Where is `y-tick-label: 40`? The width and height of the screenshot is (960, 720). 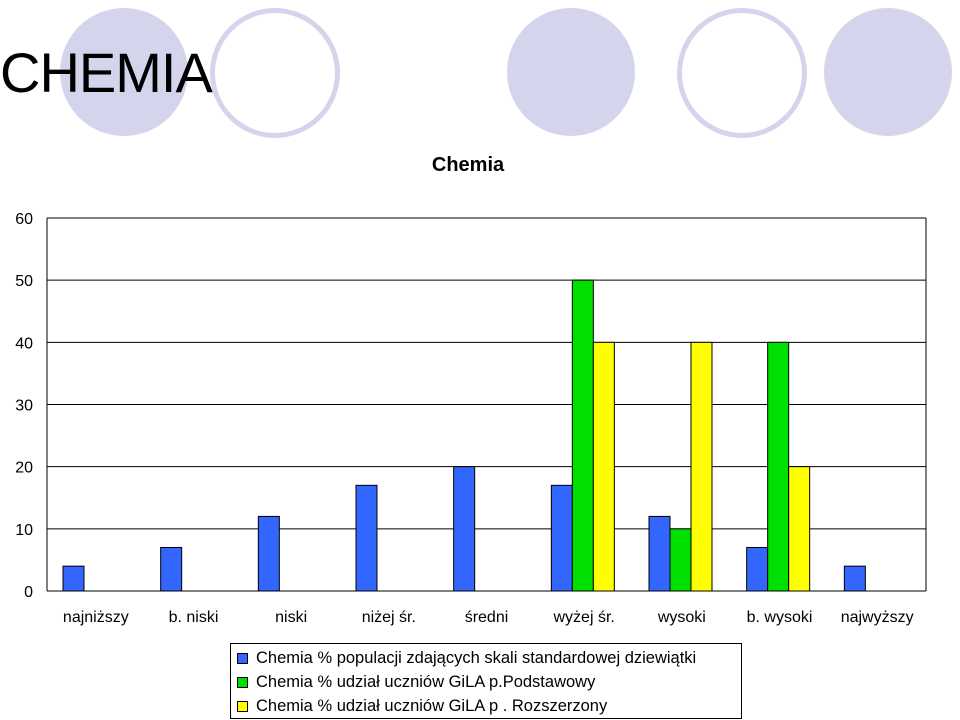
y-tick-label: 40 is located at coordinates (24, 343).